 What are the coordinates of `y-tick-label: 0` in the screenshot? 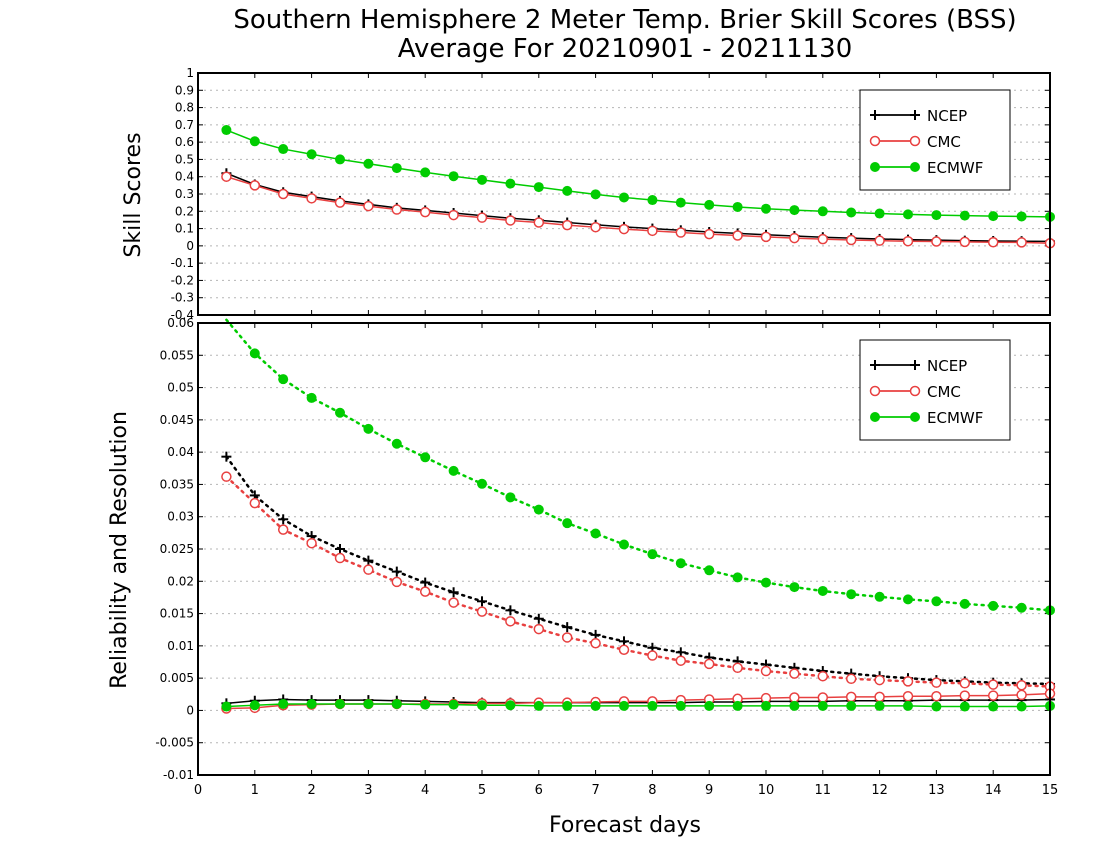 It's located at (190, 710).